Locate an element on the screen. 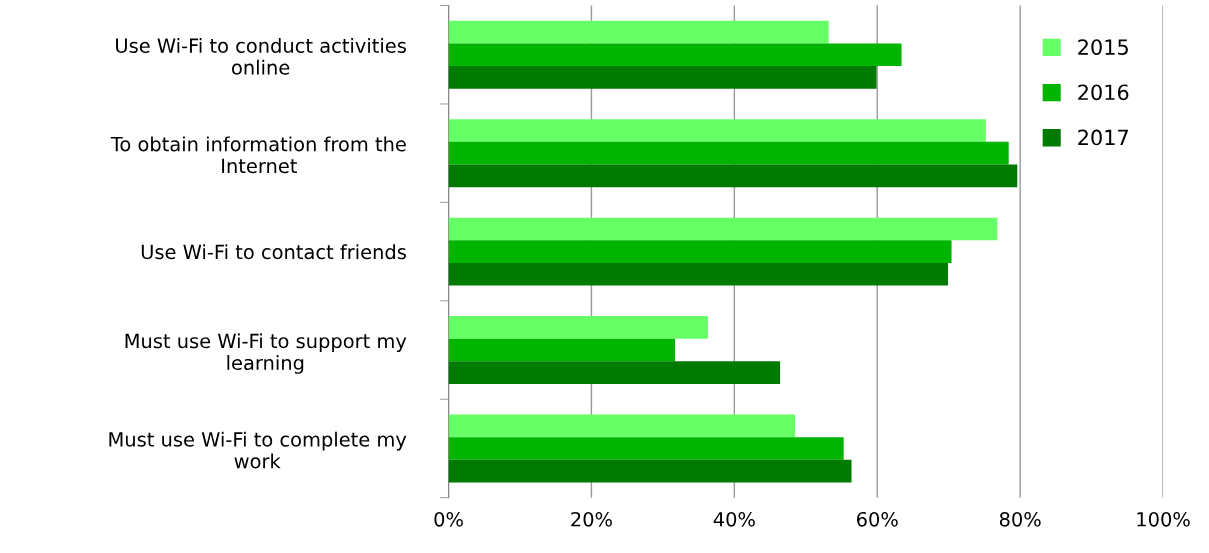  legend-label: 2017 is located at coordinates (1103, 137).